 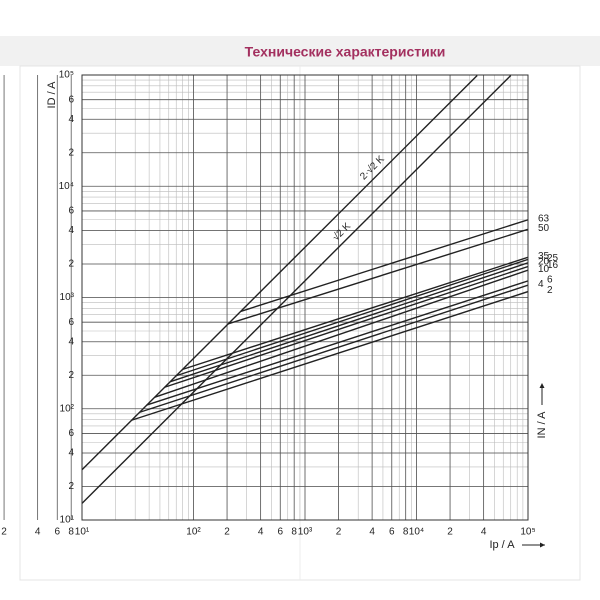 What do you see at coordinates (553, 265) in the screenshot?
I see `legend-label: 16` at bounding box center [553, 265].